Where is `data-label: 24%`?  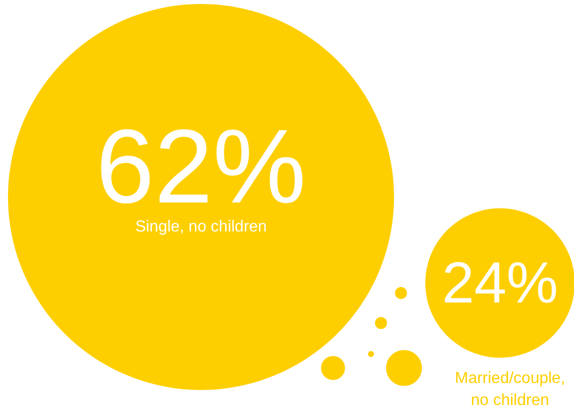
data-label: 24% is located at coordinates (500, 283).